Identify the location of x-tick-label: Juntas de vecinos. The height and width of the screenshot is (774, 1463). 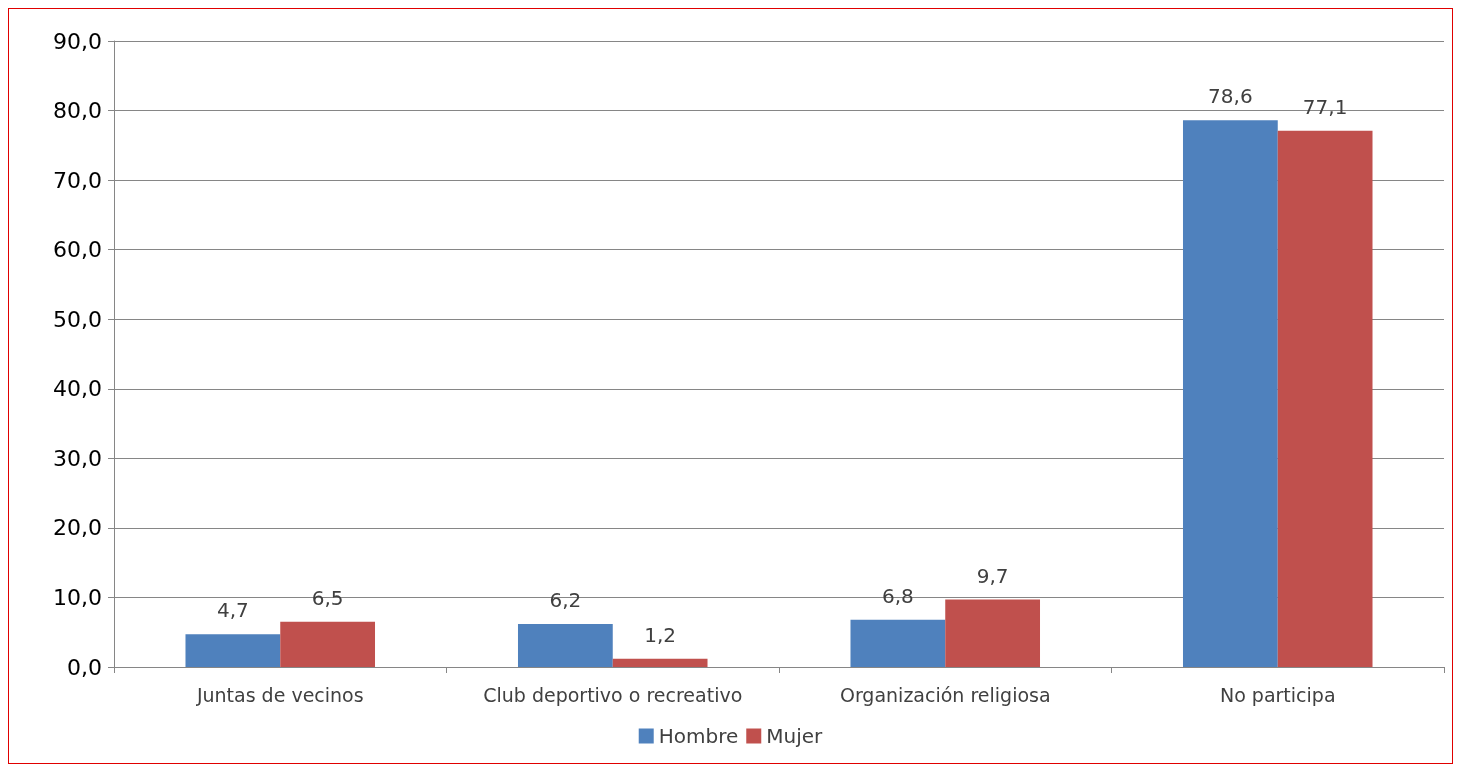
(279, 694).